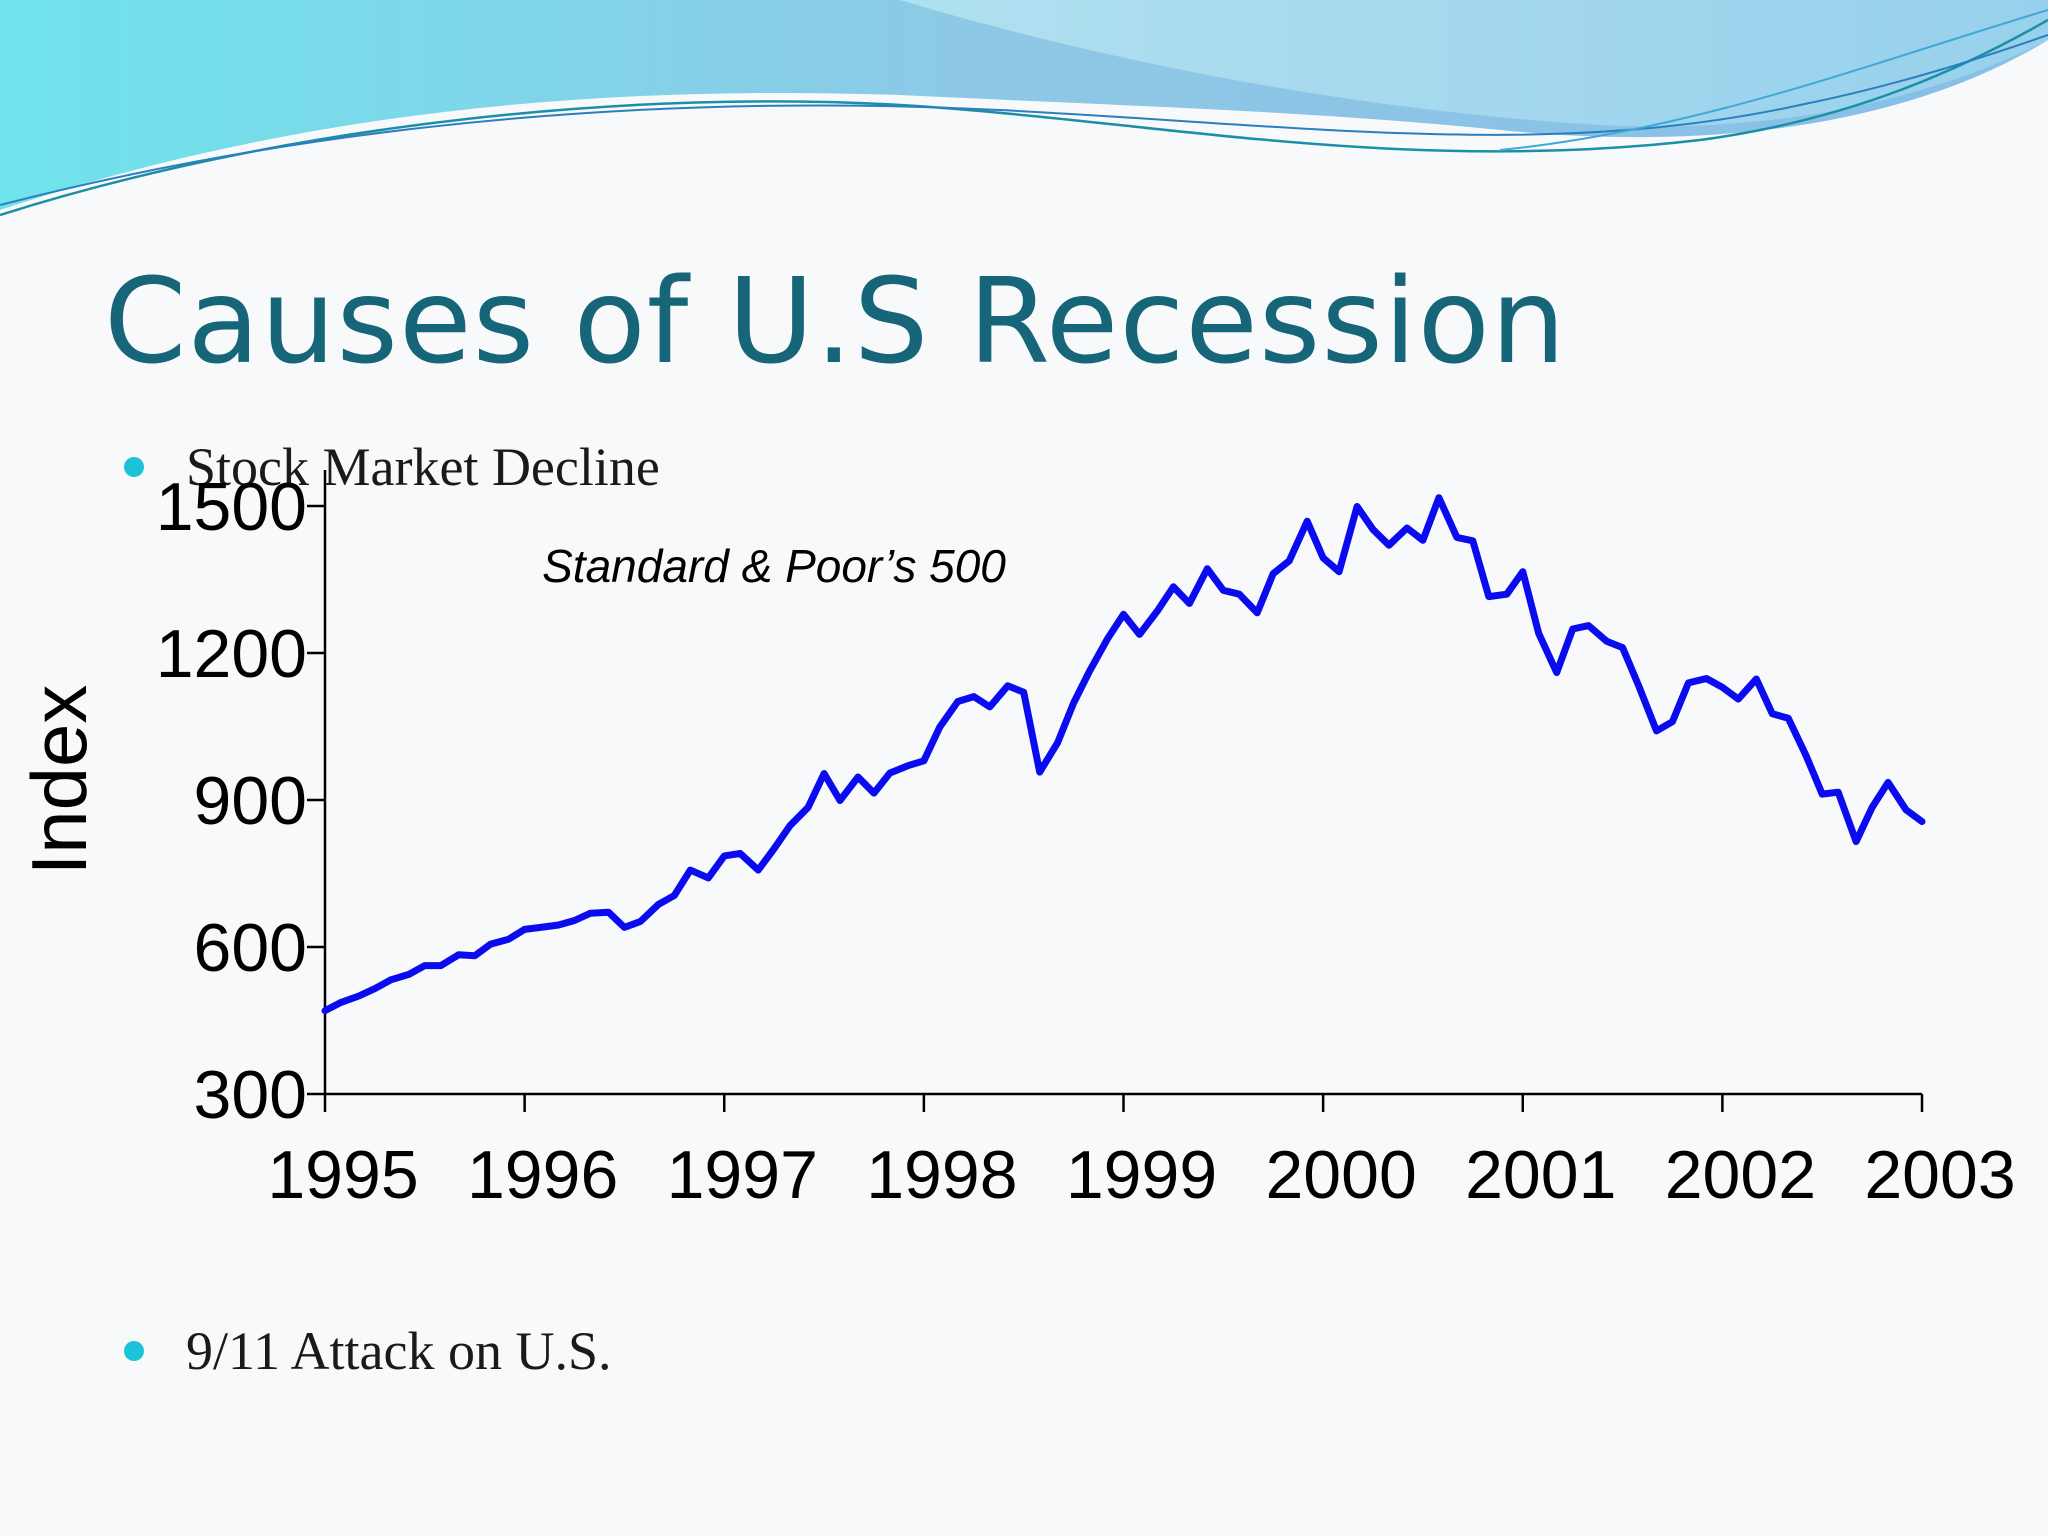 The width and height of the screenshot is (2048, 1536). I want to click on bullet-text: Stock Market Decline, so click(423, 467).